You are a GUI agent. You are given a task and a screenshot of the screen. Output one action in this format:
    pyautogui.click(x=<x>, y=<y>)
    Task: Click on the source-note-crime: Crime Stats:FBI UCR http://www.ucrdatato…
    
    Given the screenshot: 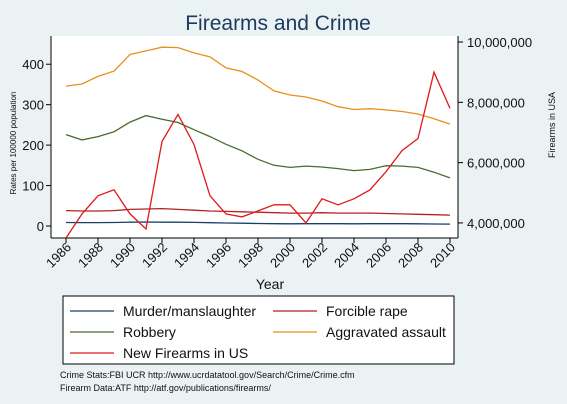 What is the action you would take?
    pyautogui.click(x=207, y=375)
    